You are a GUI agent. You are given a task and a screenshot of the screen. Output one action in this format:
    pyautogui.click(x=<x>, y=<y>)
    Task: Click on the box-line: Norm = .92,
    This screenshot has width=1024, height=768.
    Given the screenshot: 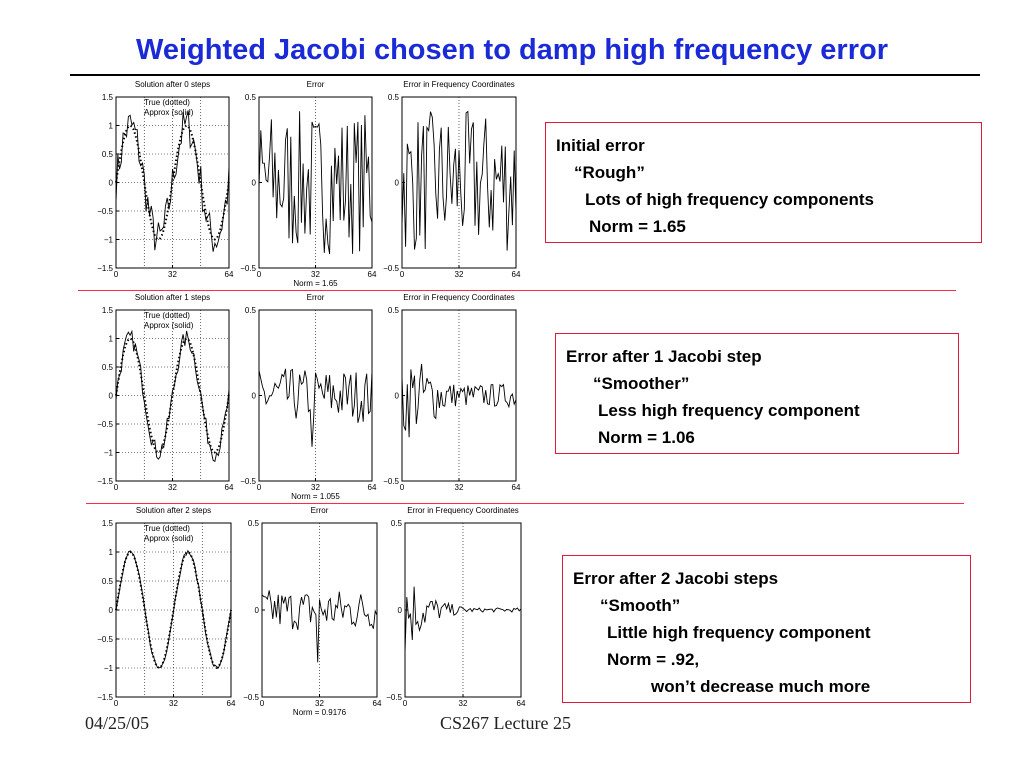 What is the action you would take?
    pyautogui.click(x=653, y=659)
    